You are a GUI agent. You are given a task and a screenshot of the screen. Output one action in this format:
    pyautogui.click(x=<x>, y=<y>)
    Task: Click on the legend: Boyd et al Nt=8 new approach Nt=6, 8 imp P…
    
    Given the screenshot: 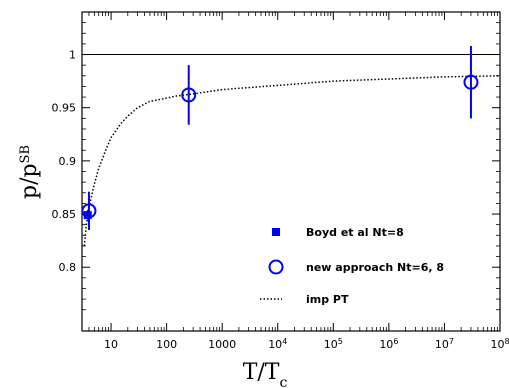 What is the action you would take?
    pyautogui.click(x=352, y=266)
    